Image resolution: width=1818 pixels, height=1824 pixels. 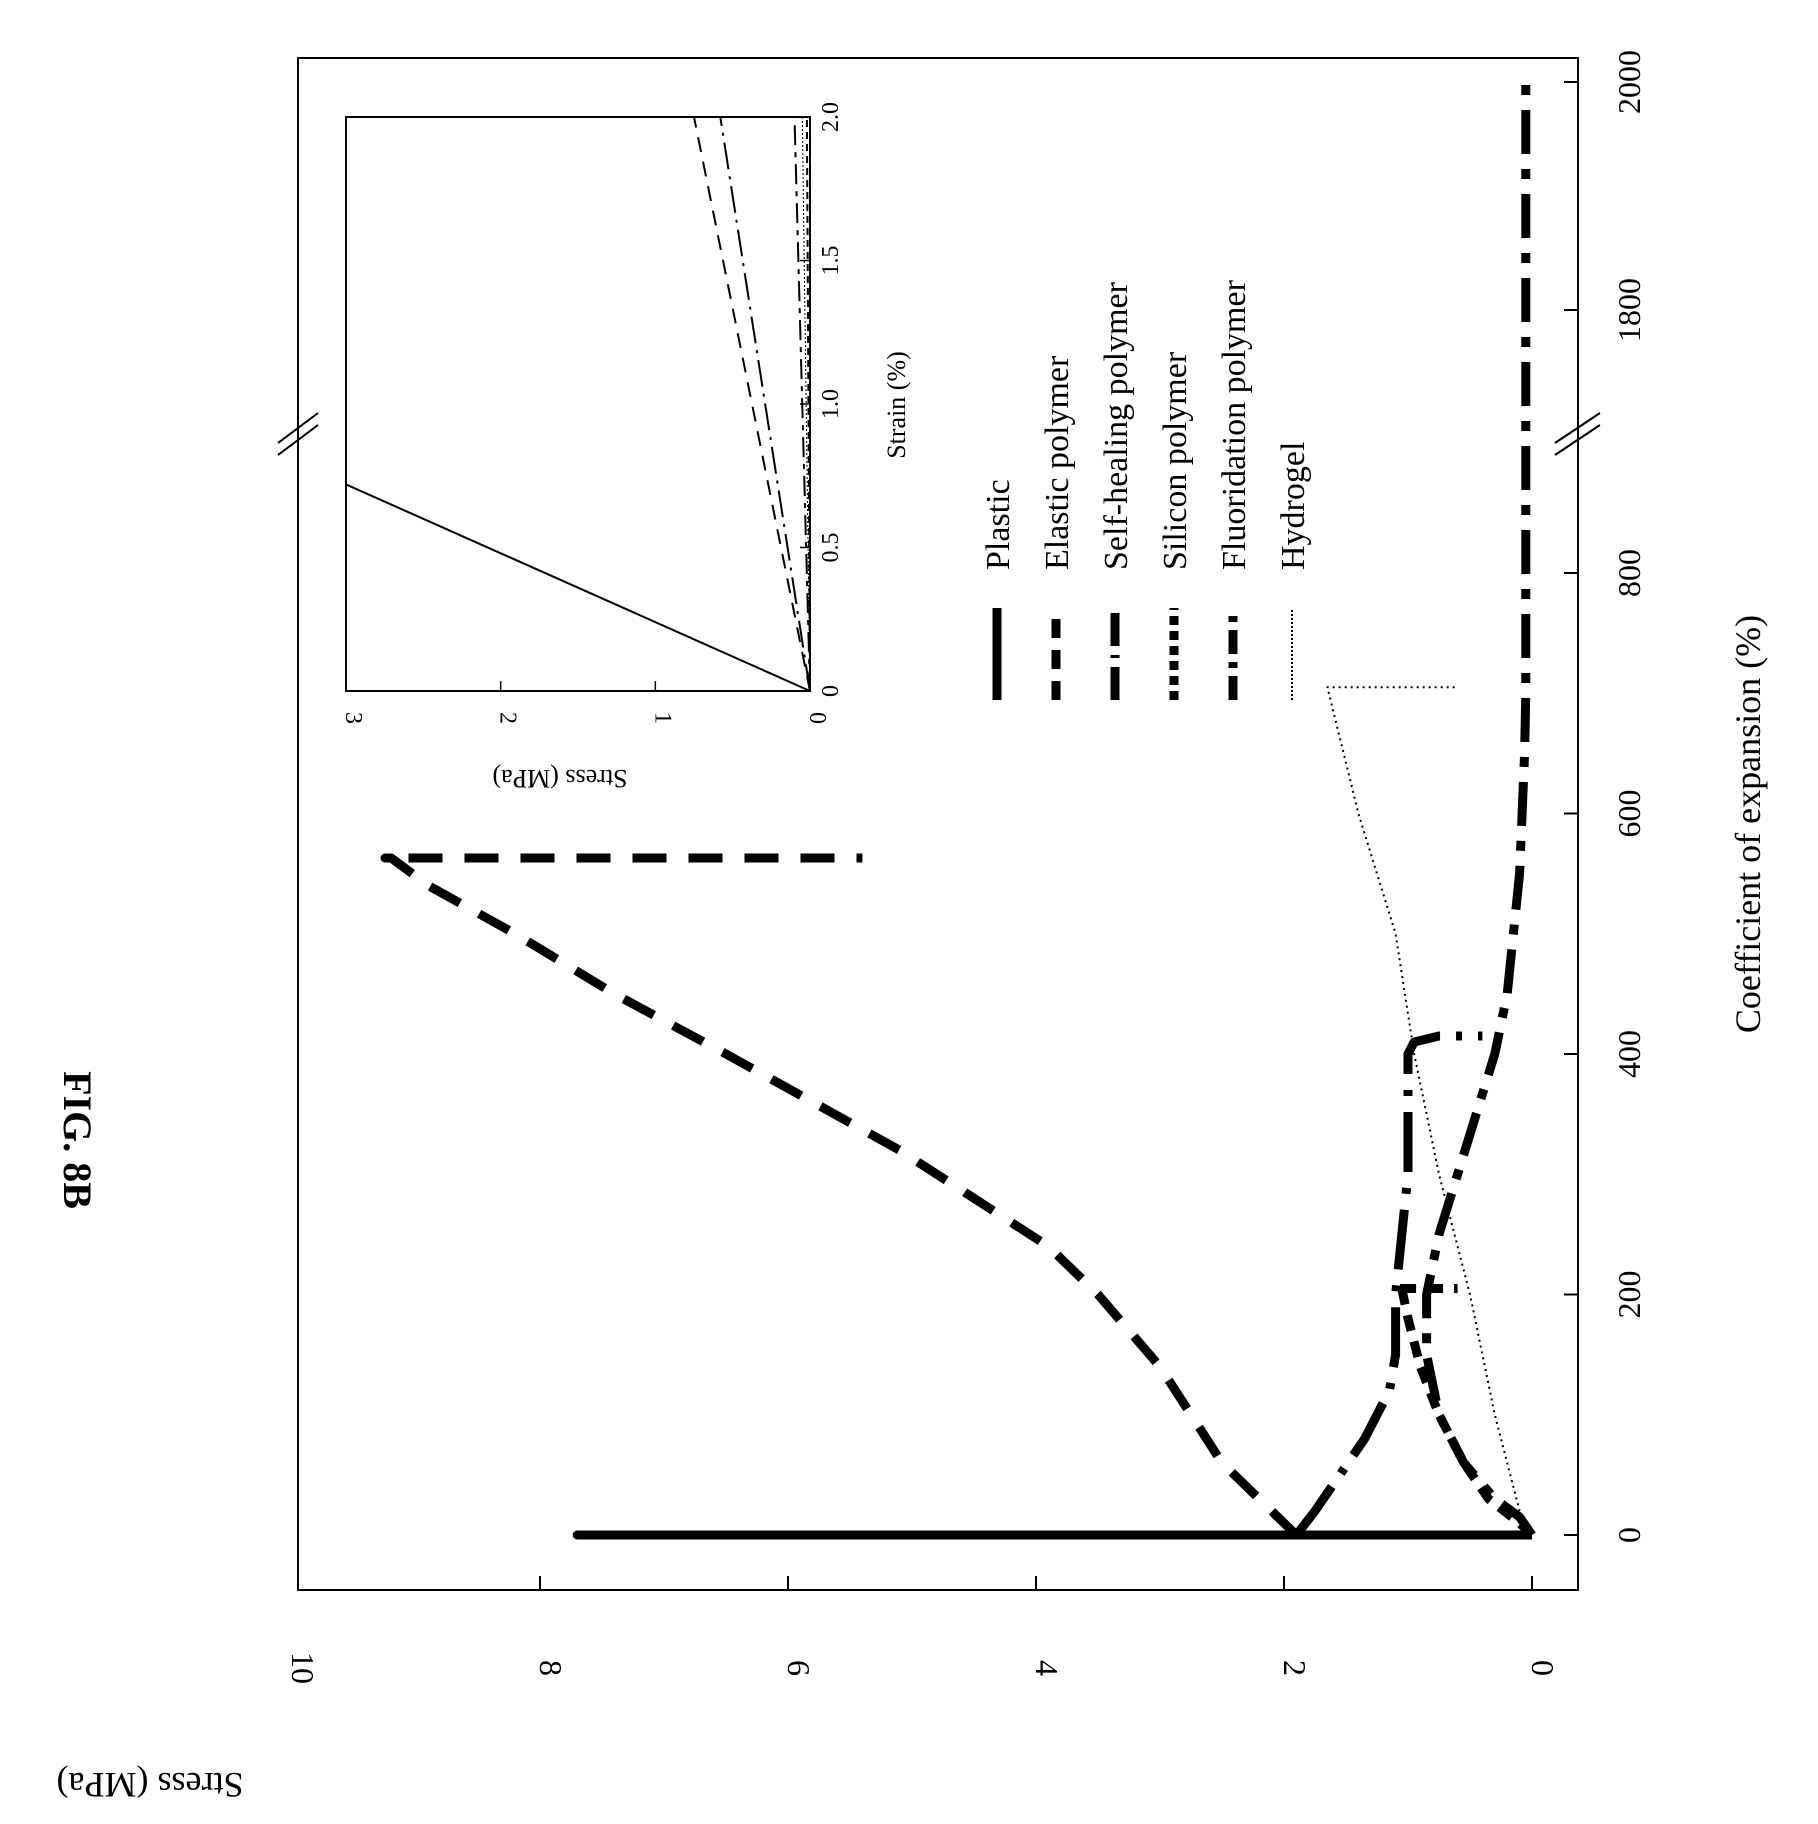 What do you see at coordinates (1629, 310) in the screenshot?
I see `main-x-tick-label: 1800` at bounding box center [1629, 310].